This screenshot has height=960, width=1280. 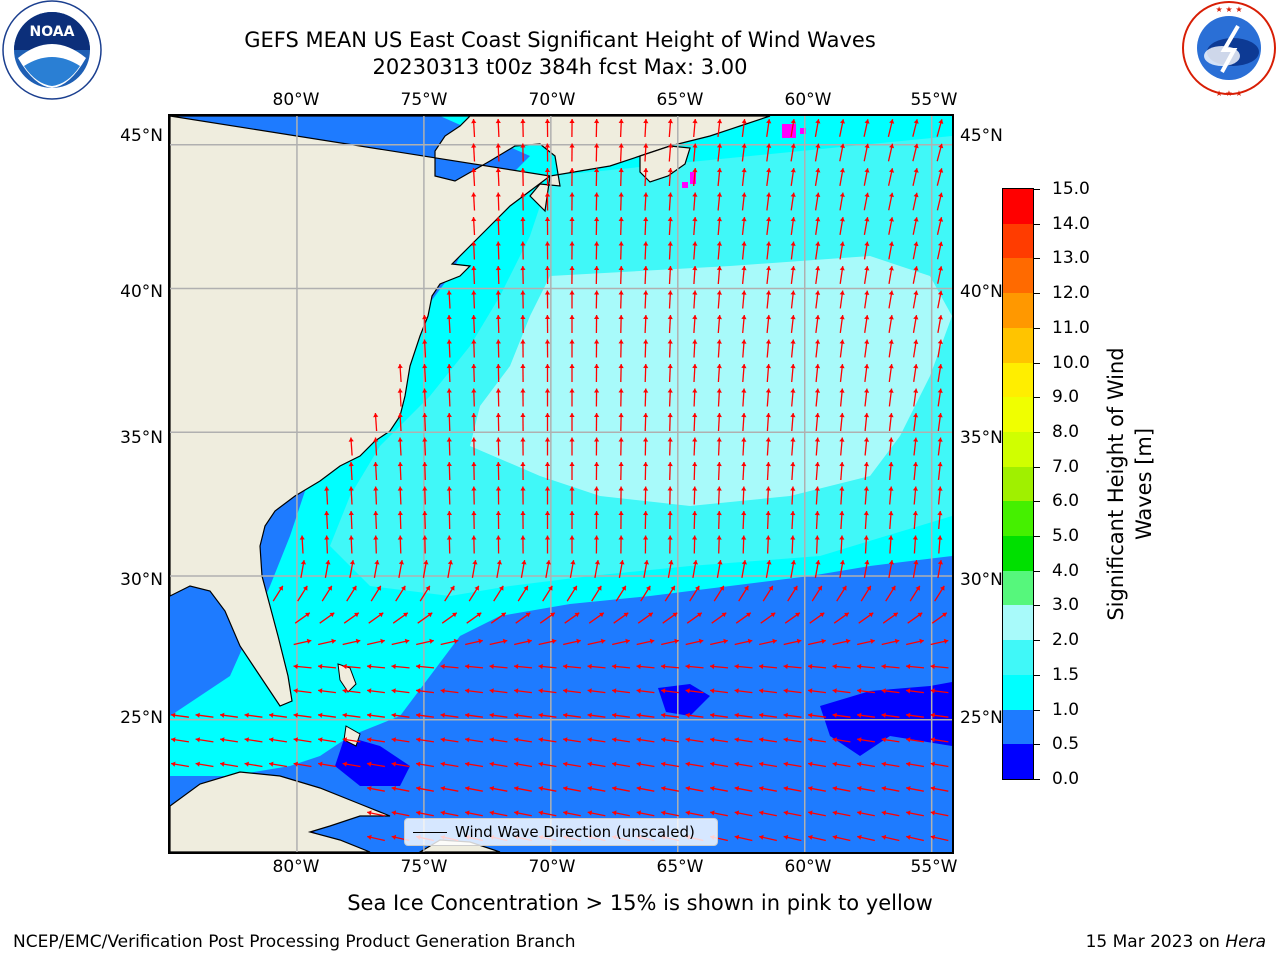 What do you see at coordinates (981, 438) in the screenshot?
I see `lat-label-right: 35°N` at bounding box center [981, 438].